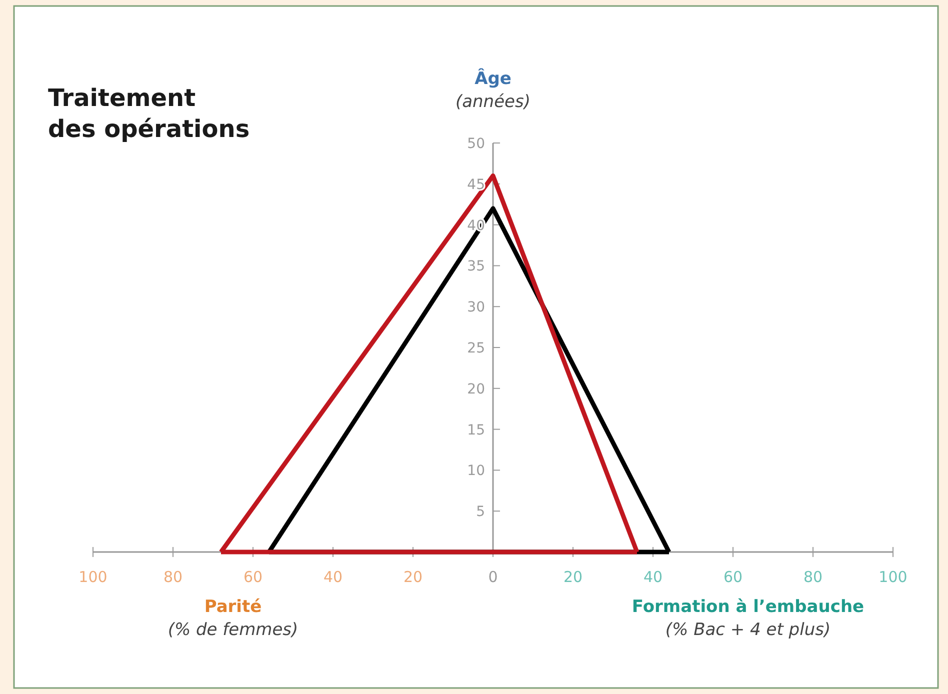  What do you see at coordinates (493, 577) in the screenshot?
I see `x-tick-label: 0` at bounding box center [493, 577].